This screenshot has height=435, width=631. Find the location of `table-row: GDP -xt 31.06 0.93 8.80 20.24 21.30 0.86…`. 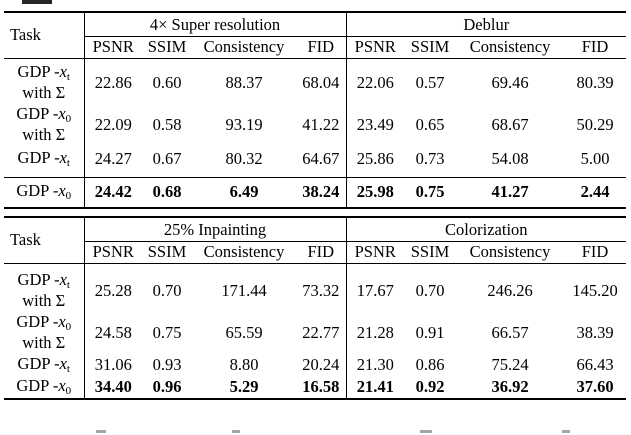

table-row: GDP -xt 31.06 0.93 8.80 20.24 21.30 0.86… is located at coordinates (315, 365).